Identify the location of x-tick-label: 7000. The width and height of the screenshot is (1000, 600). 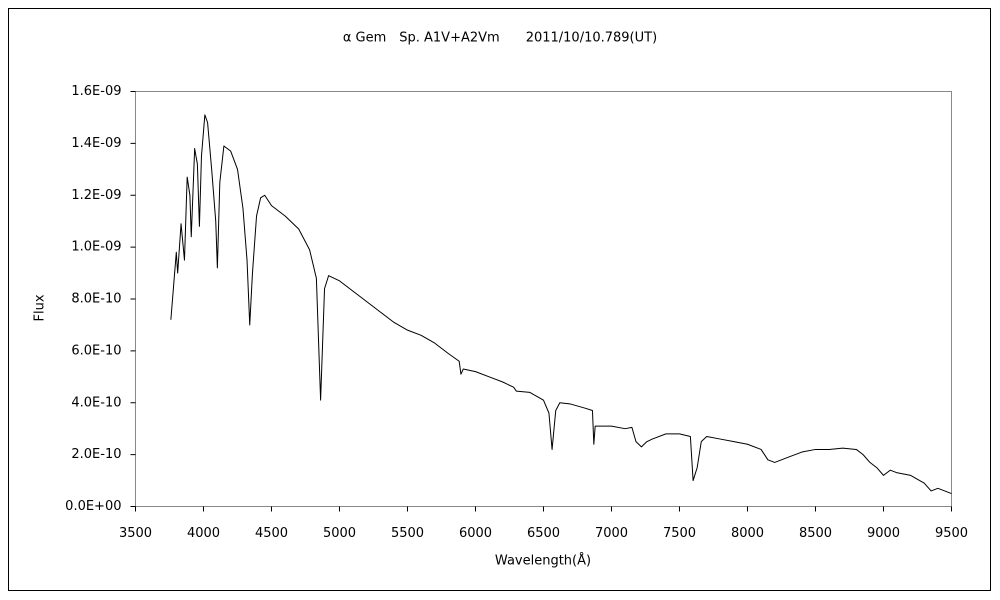
(611, 533).